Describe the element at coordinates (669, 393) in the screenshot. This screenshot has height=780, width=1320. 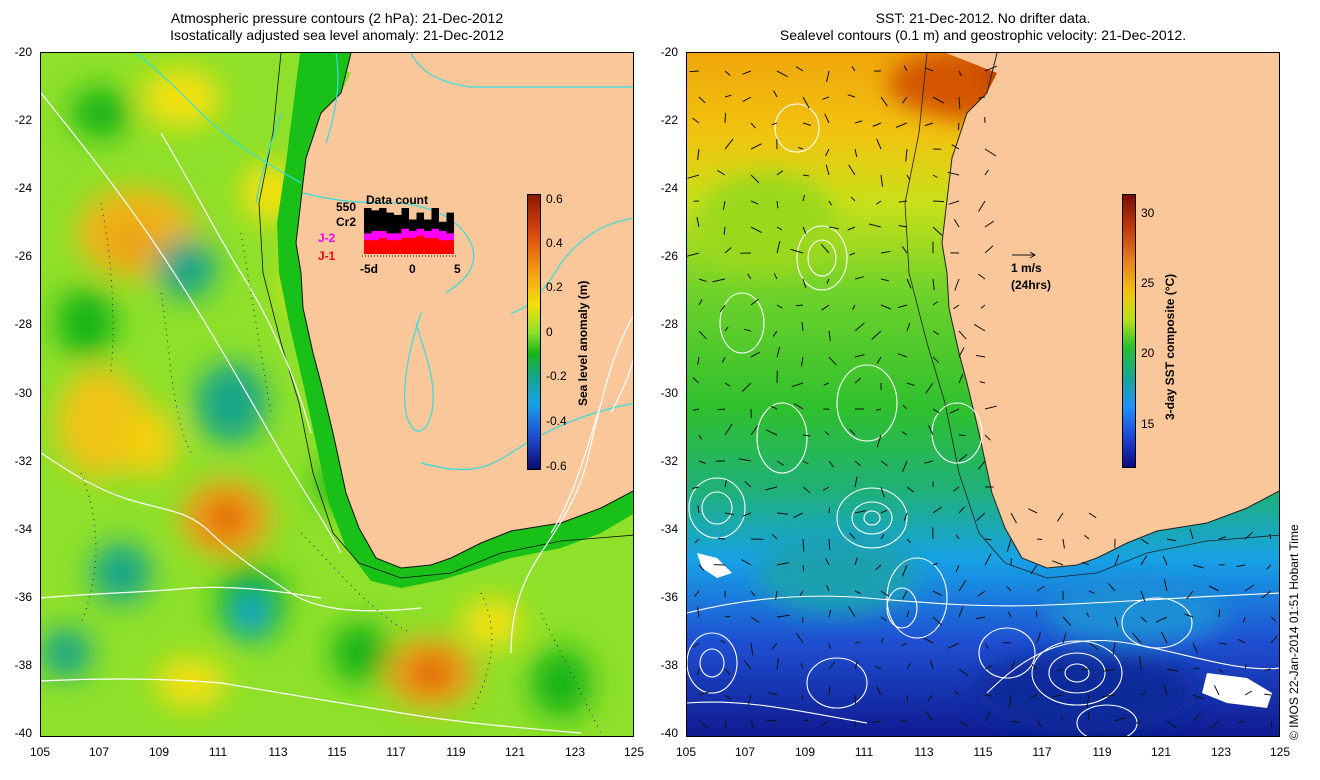
I see `lat-tick: -30` at that location.